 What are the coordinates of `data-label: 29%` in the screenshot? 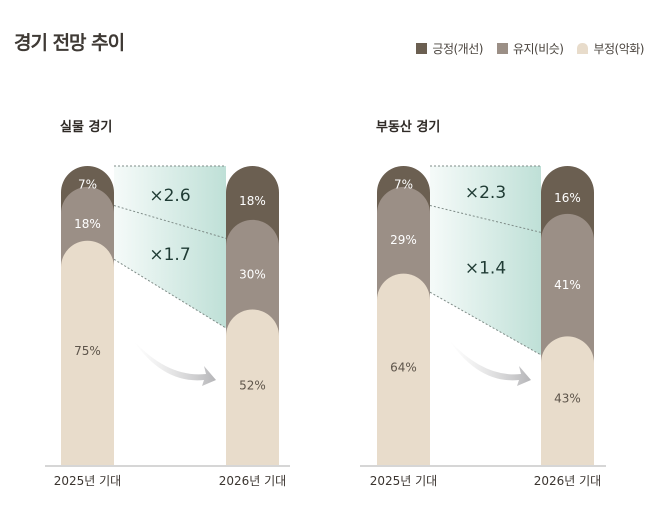 It's located at (403, 240).